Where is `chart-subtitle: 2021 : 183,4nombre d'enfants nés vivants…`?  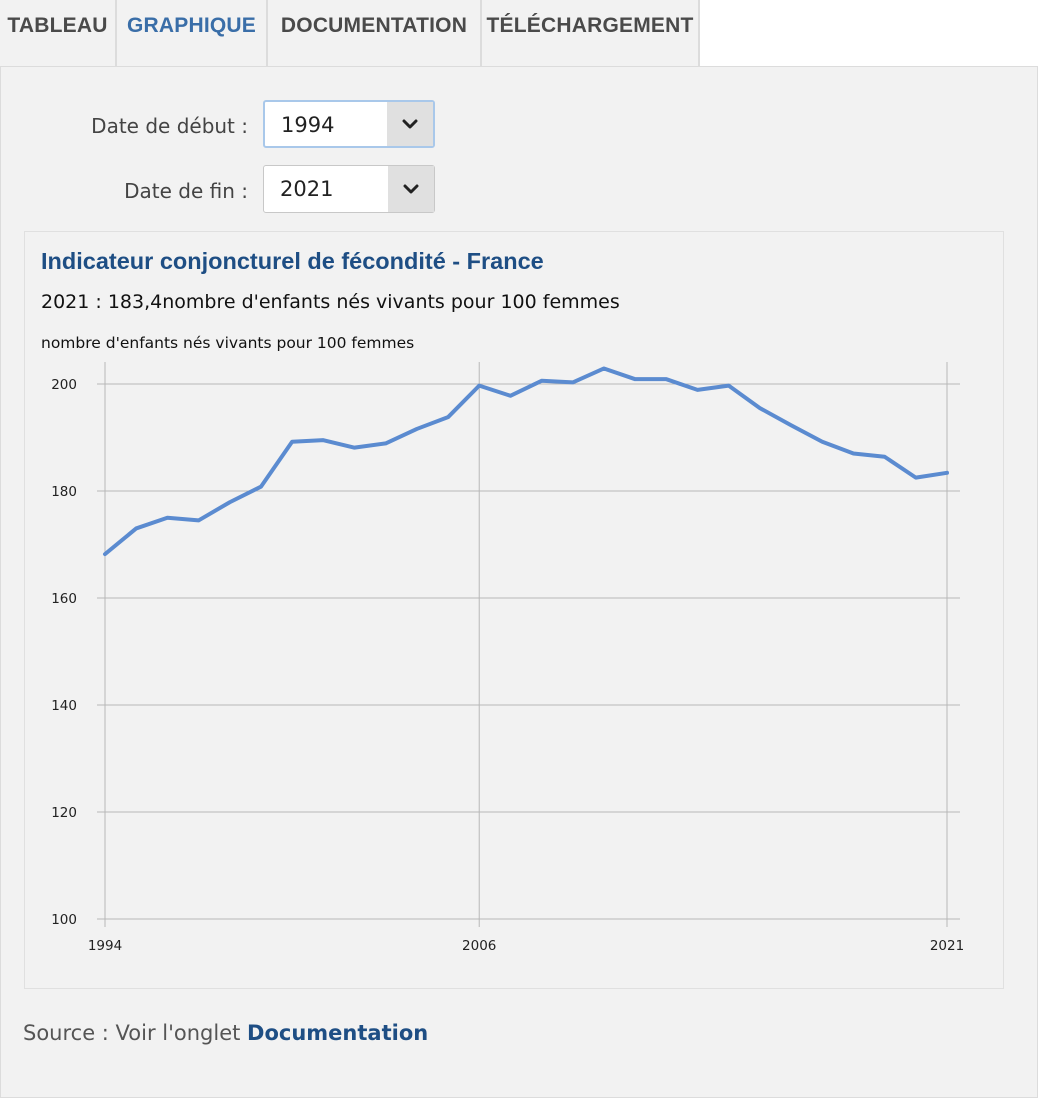
chart-subtitle: 2021 : 183,4nombre d'enfants nés vivants… is located at coordinates (330, 302).